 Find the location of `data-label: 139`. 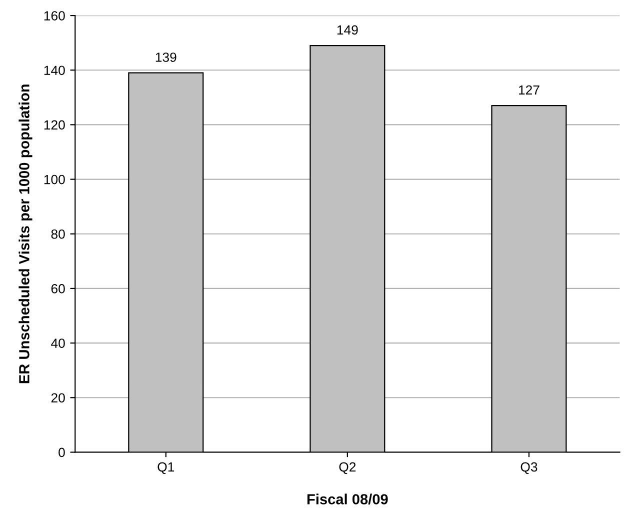

data-label: 139 is located at coordinates (166, 57).